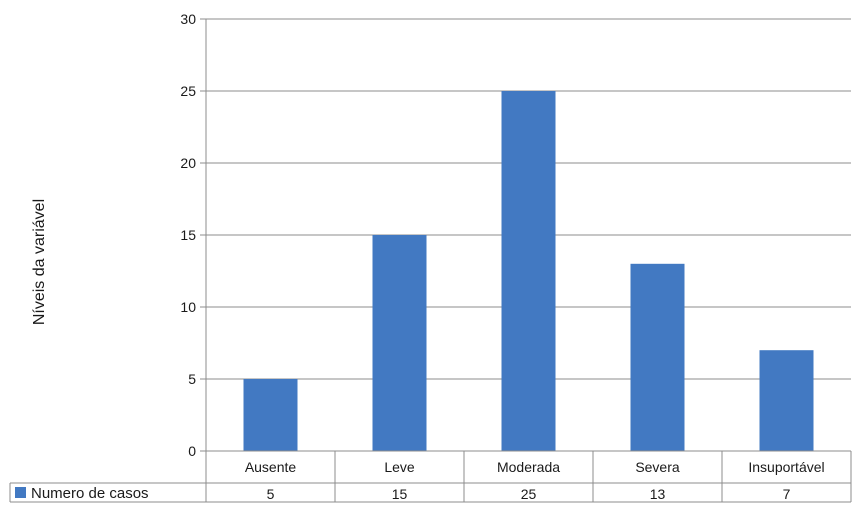 Image resolution: width=859 pixels, height=505 pixels. Describe the element at coordinates (193, 256) in the screenshot. I see `y-axis: 0 5 10 15 20 25 30` at that location.